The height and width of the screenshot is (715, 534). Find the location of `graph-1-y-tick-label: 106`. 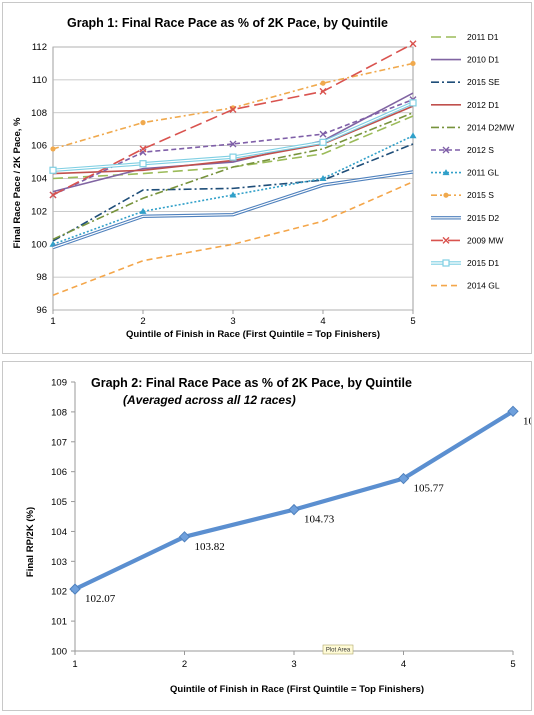

graph-1-y-tick-label: 106 is located at coordinates (39, 146).